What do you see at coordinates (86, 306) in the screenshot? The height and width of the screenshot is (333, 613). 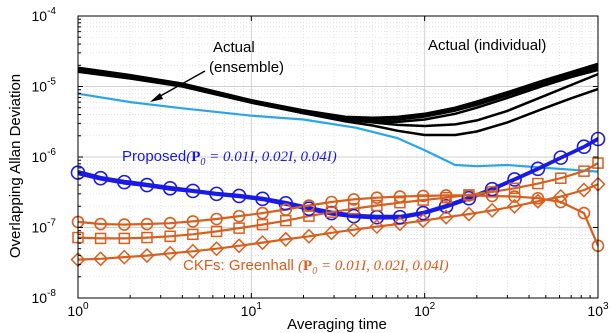 I see `x-tick-exponent: 0` at bounding box center [86, 306].